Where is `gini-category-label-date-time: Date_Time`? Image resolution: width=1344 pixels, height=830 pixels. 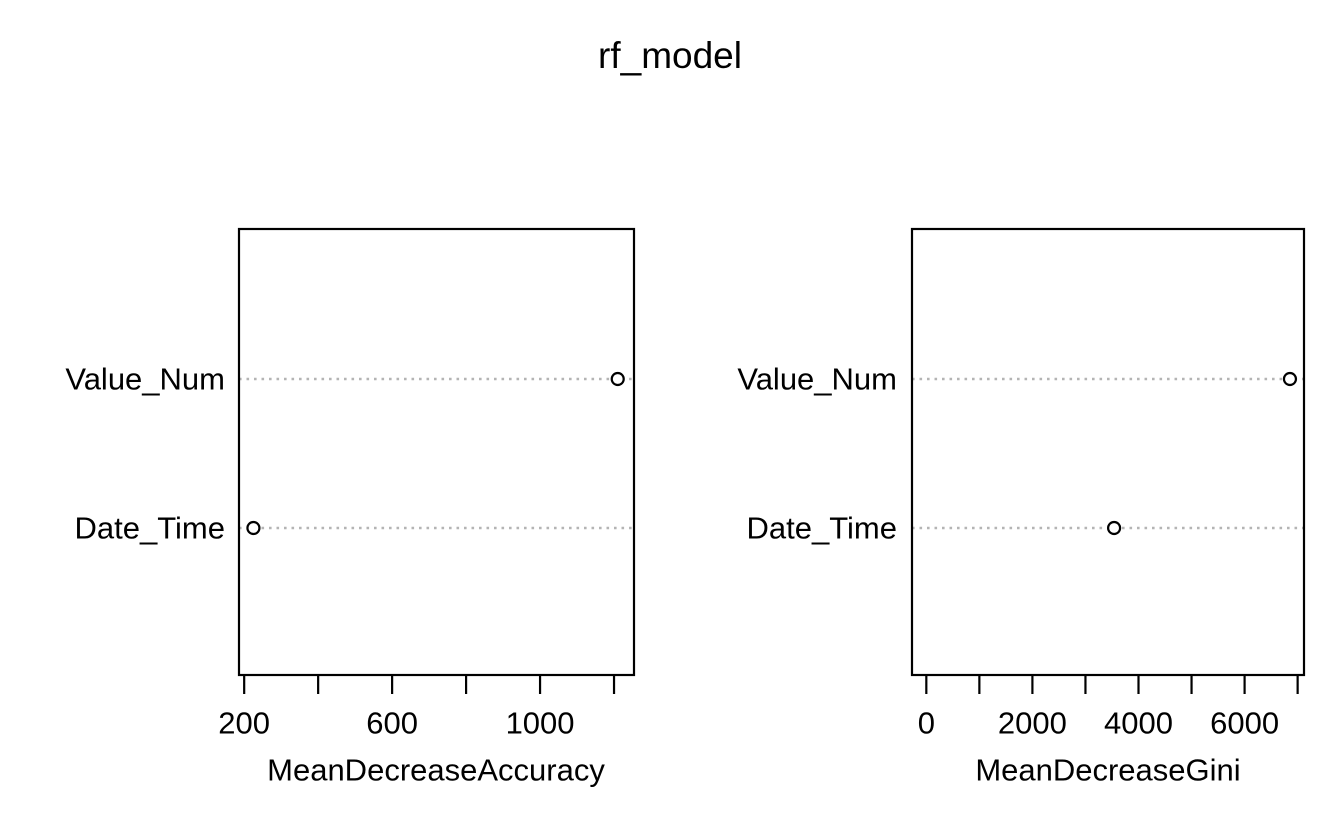
gini-category-label-date-time: Date_Time is located at coordinates (822, 528).